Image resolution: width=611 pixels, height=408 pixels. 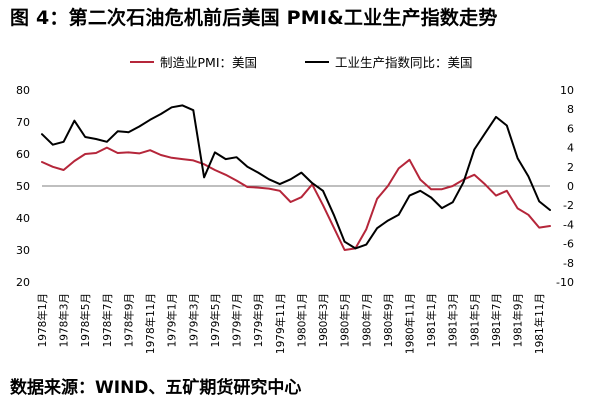 I want to click on y-left-tick-label: 20, so click(x=23, y=282).